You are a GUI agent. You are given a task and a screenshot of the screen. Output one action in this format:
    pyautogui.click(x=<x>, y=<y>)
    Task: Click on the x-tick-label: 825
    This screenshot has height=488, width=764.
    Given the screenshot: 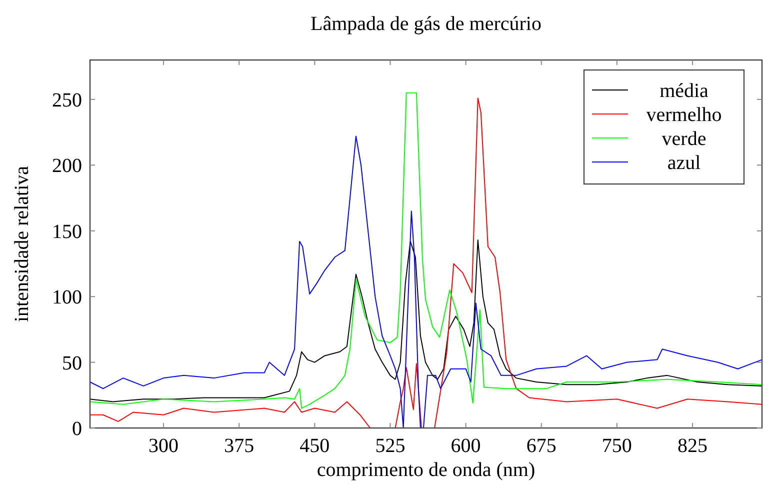 What is the action you would take?
    pyautogui.click(x=692, y=446)
    